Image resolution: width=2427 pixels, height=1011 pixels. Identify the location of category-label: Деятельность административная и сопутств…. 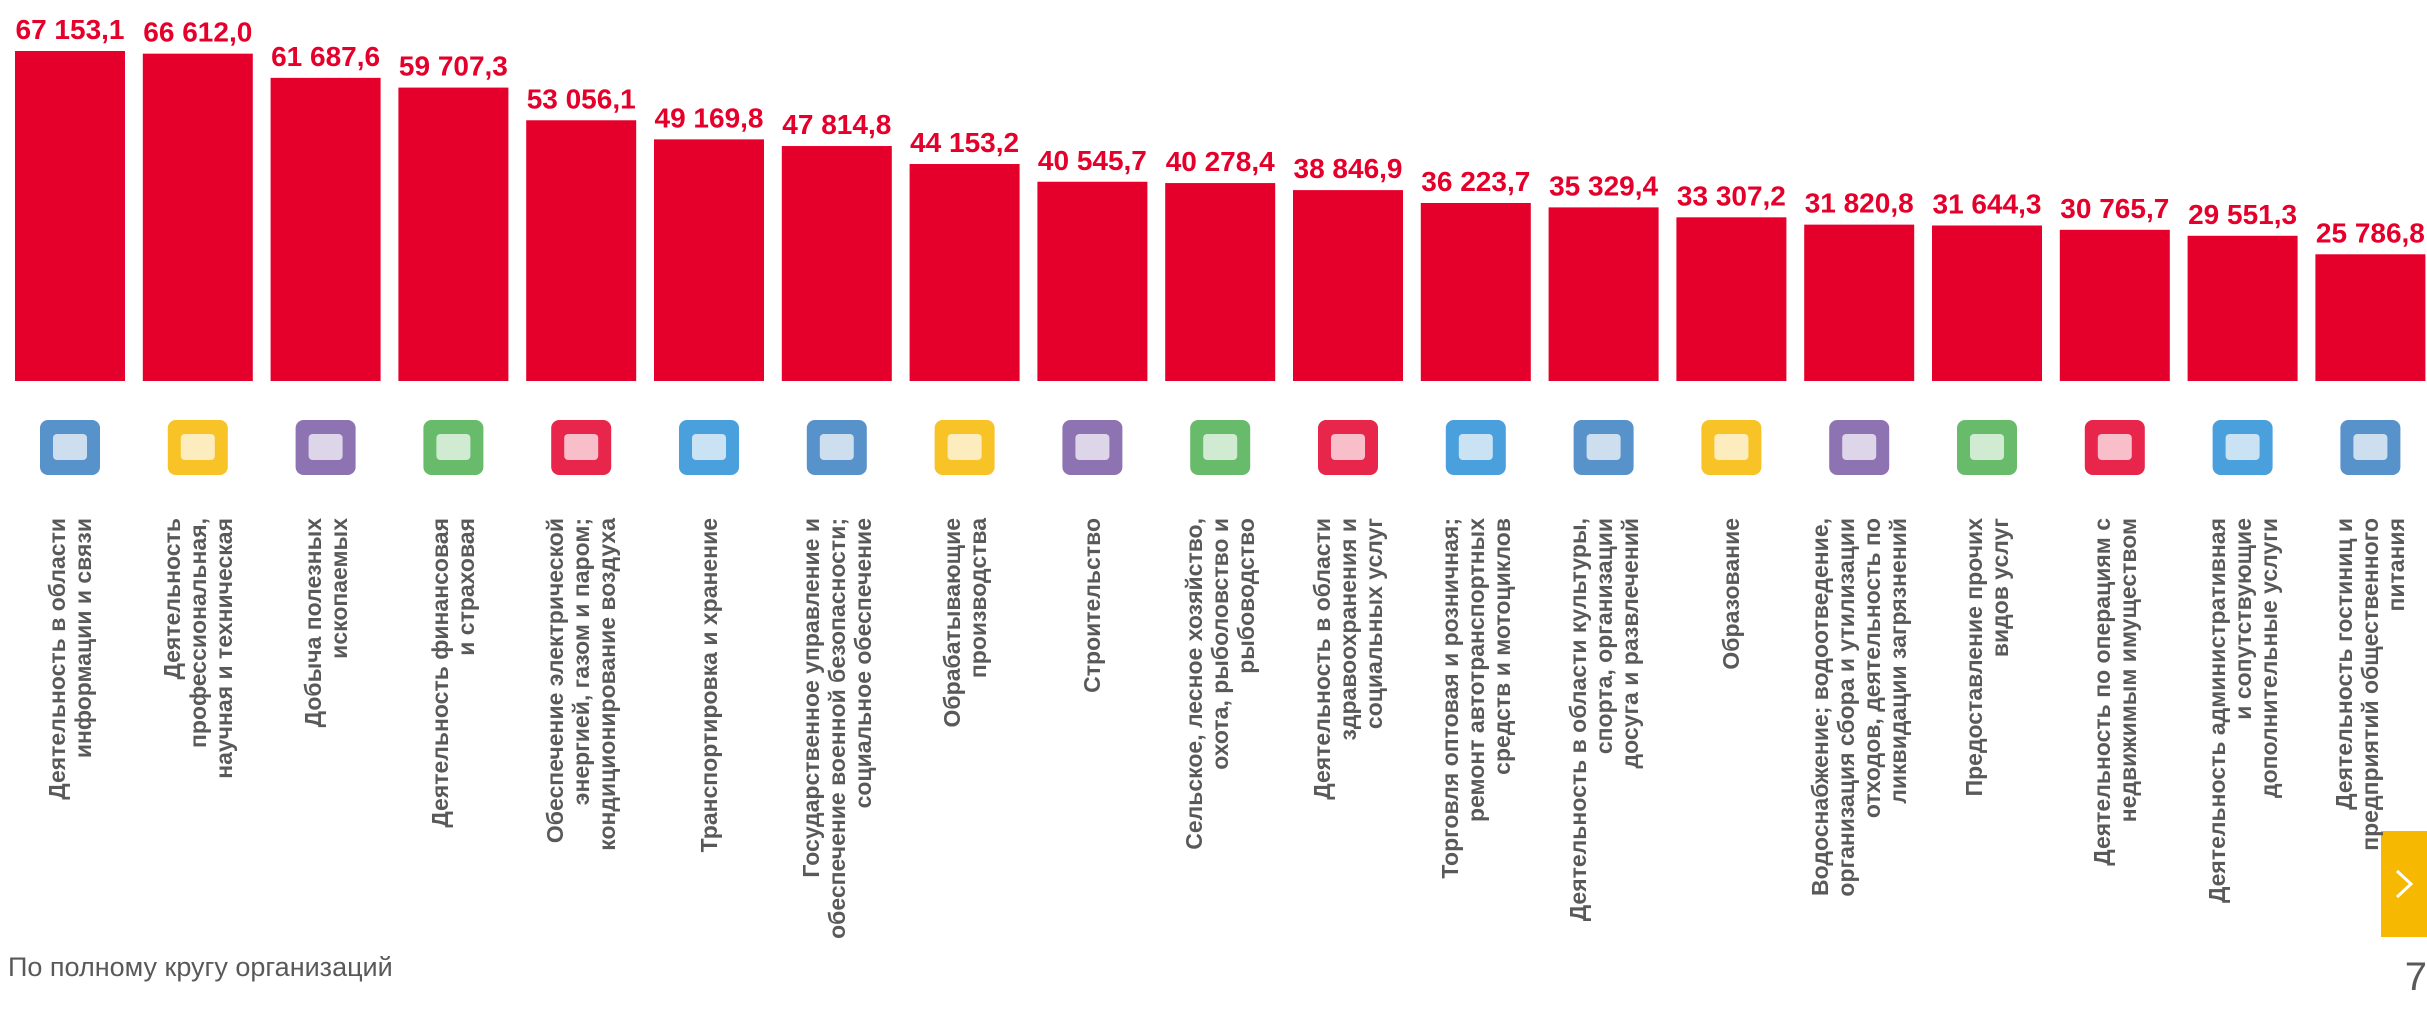
(2242, 711).